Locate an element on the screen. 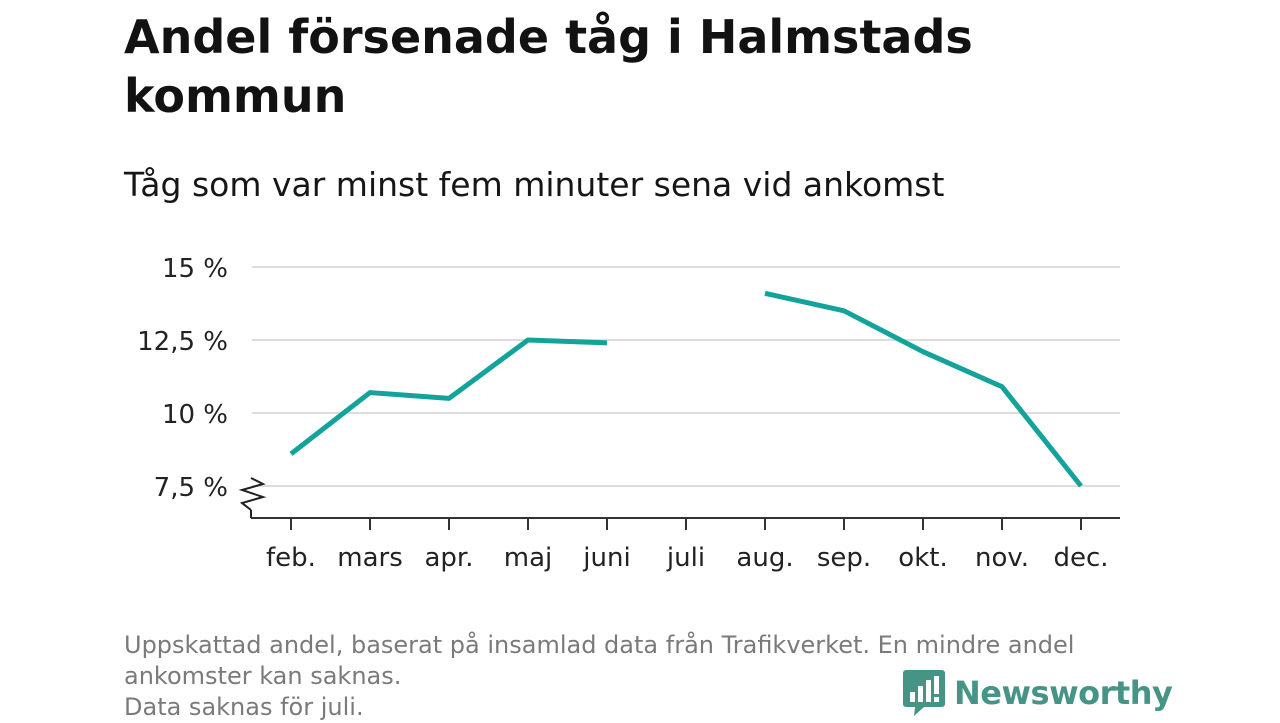 The image size is (1280, 723). y-tick-label-1: 10 % is located at coordinates (195, 415).